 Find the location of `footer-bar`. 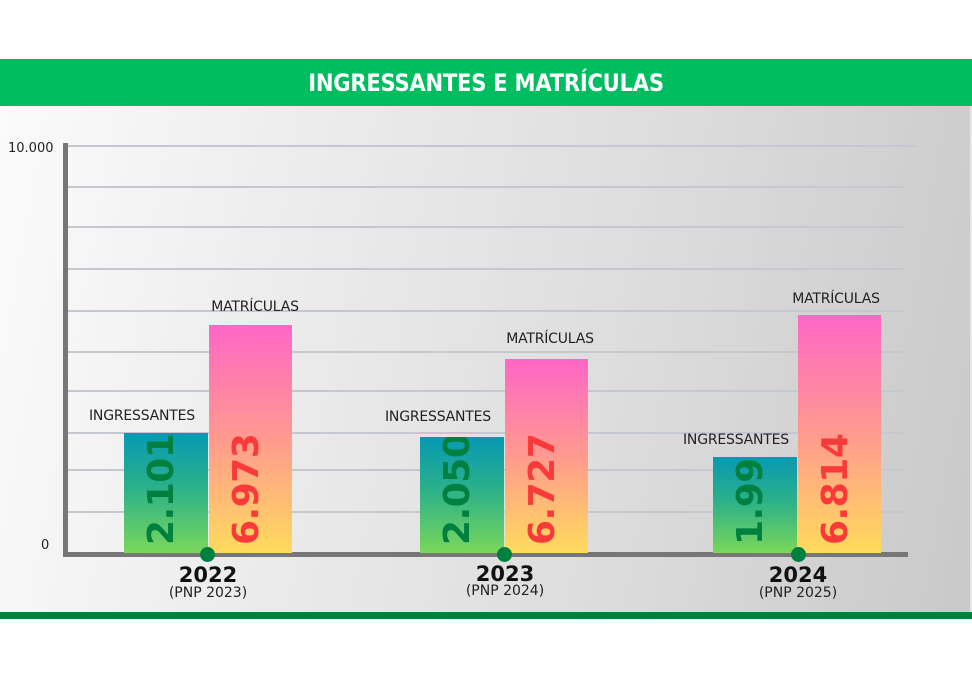

footer-bar is located at coordinates (486, 615).